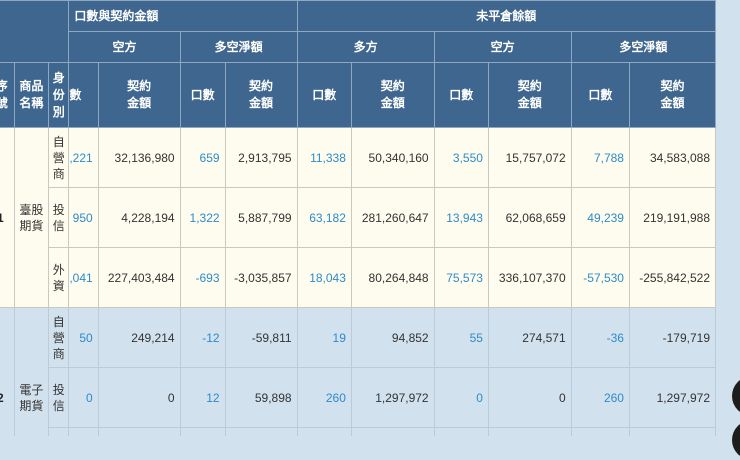 This screenshot has width=740, height=460. I want to click on trade-net-amt: 5,887,799, so click(261, 217).